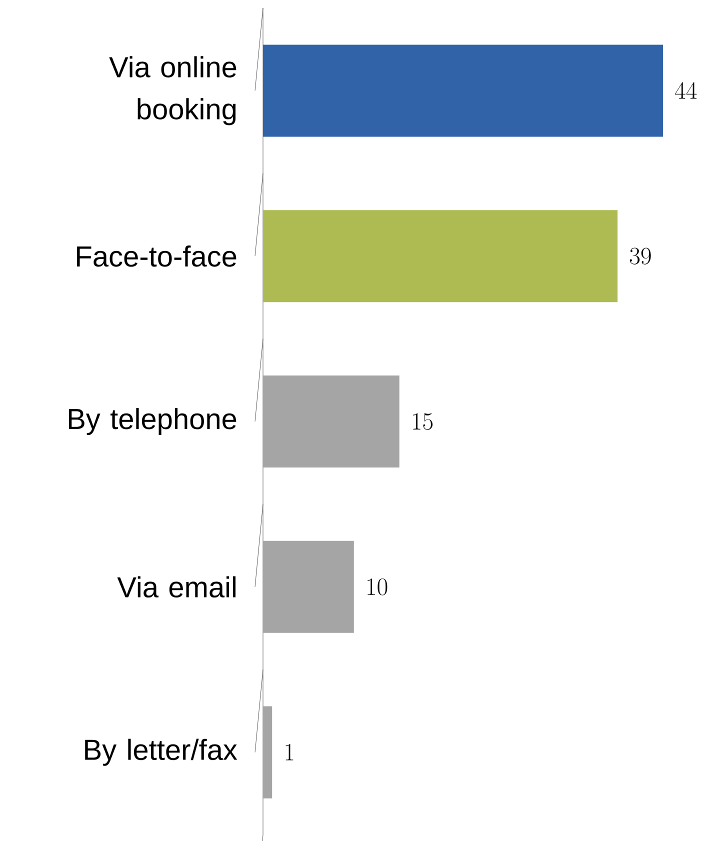 The width and height of the screenshot is (725, 841). What do you see at coordinates (172, 91) in the screenshot?
I see `y-tick-label: Via online booking` at bounding box center [172, 91].